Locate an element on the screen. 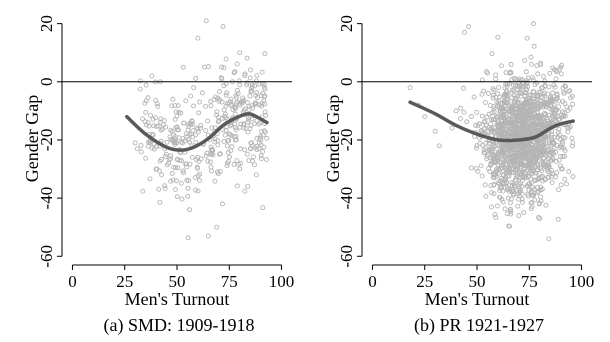  x-tick-label: 25 is located at coordinates (424, 281).